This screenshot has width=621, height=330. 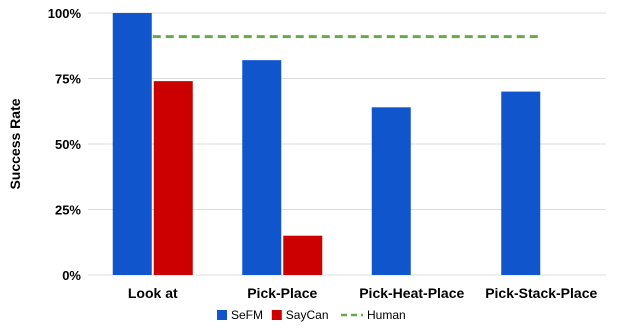 What do you see at coordinates (68, 144) in the screenshot?
I see `y-tick-label-50: 50%` at bounding box center [68, 144].